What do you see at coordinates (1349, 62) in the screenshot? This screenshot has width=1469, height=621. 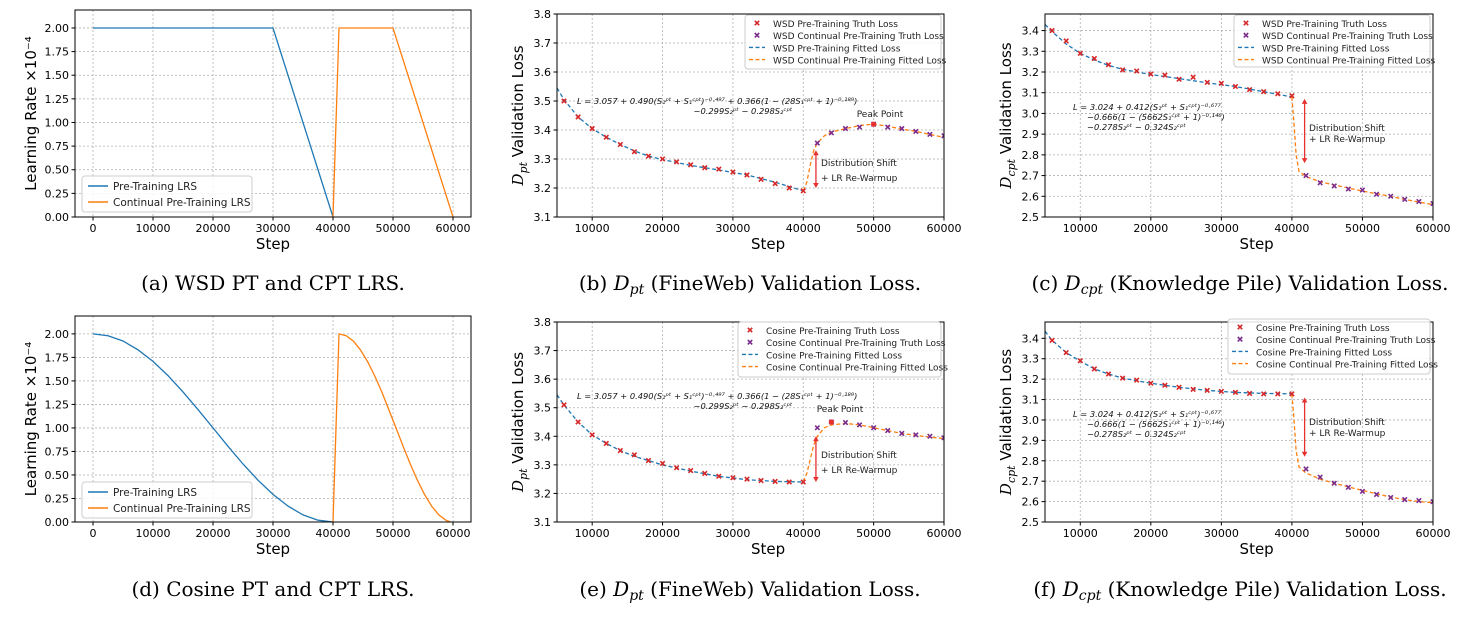 I see `legend-label: WSD Continual Pre-Training Fitted Loss` at bounding box center [1349, 62].